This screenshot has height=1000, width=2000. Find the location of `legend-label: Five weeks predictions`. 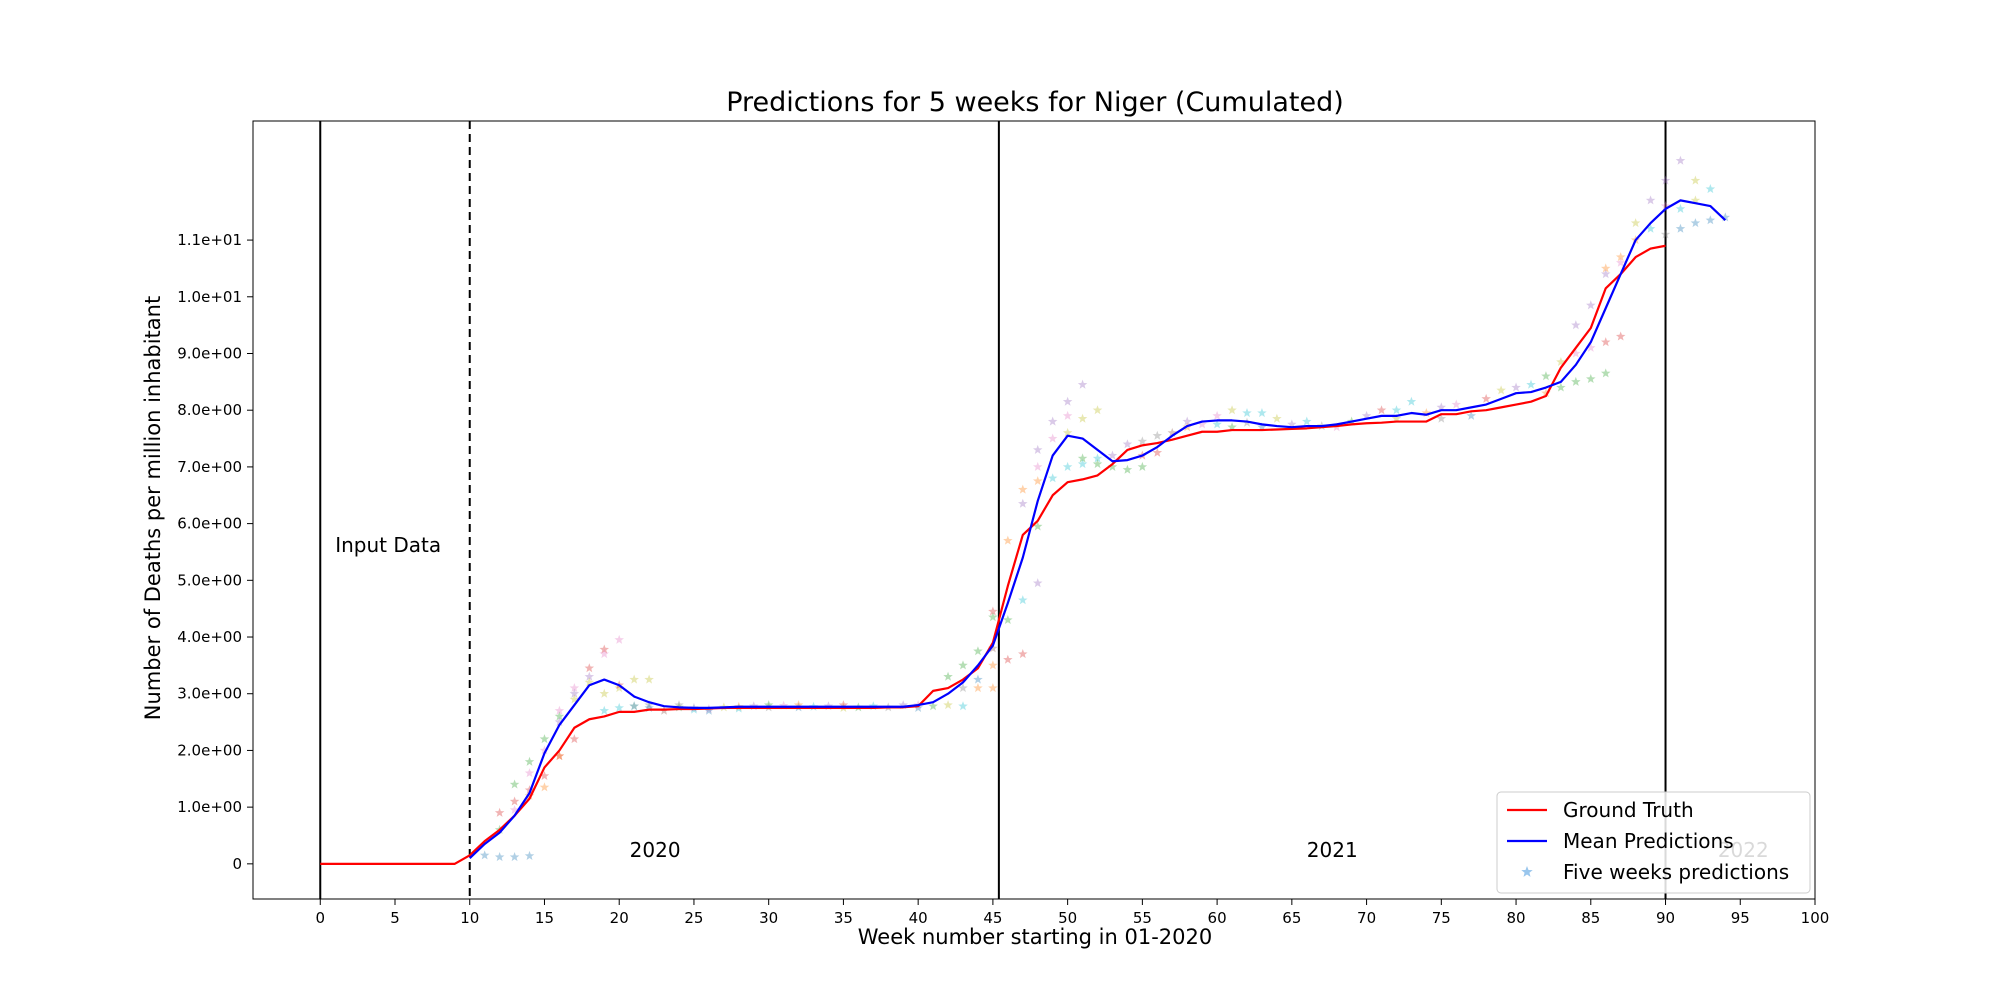

legend-label: Five weeks predictions is located at coordinates (1676, 872).